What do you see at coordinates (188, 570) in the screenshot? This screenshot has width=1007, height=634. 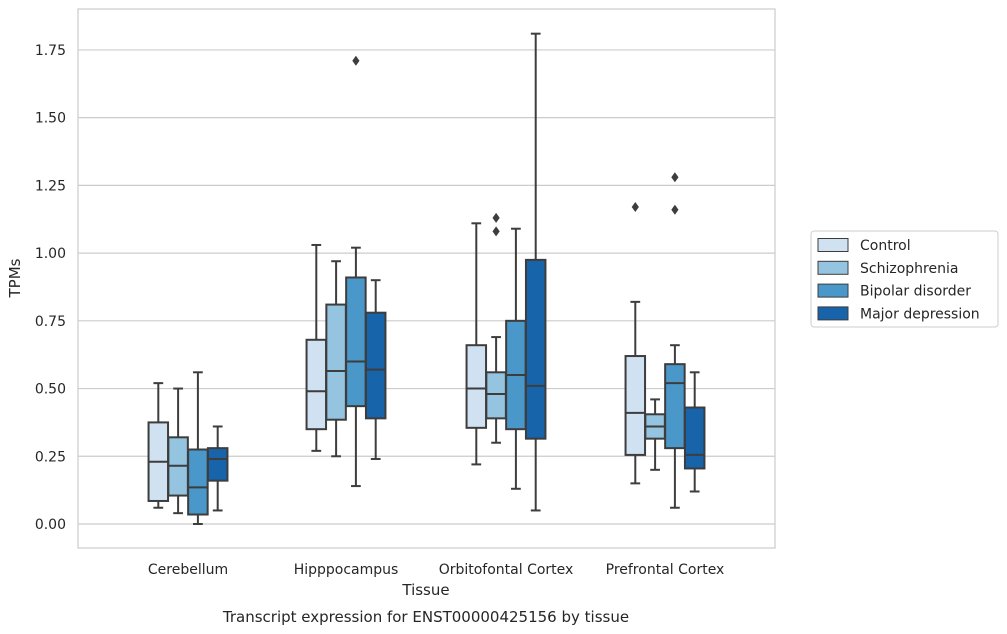 I see `x-tick-label: Cerebellum` at bounding box center [188, 570].